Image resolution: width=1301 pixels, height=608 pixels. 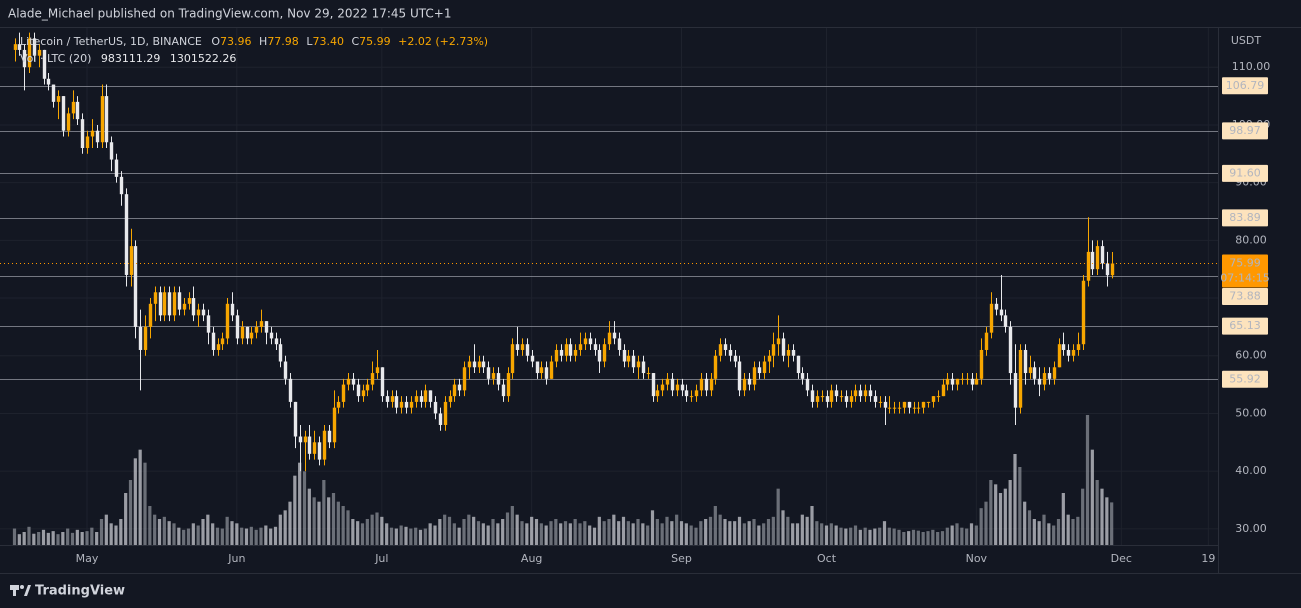 What do you see at coordinates (681, 558) in the screenshot?
I see `x-tick-label: Sep` at bounding box center [681, 558].